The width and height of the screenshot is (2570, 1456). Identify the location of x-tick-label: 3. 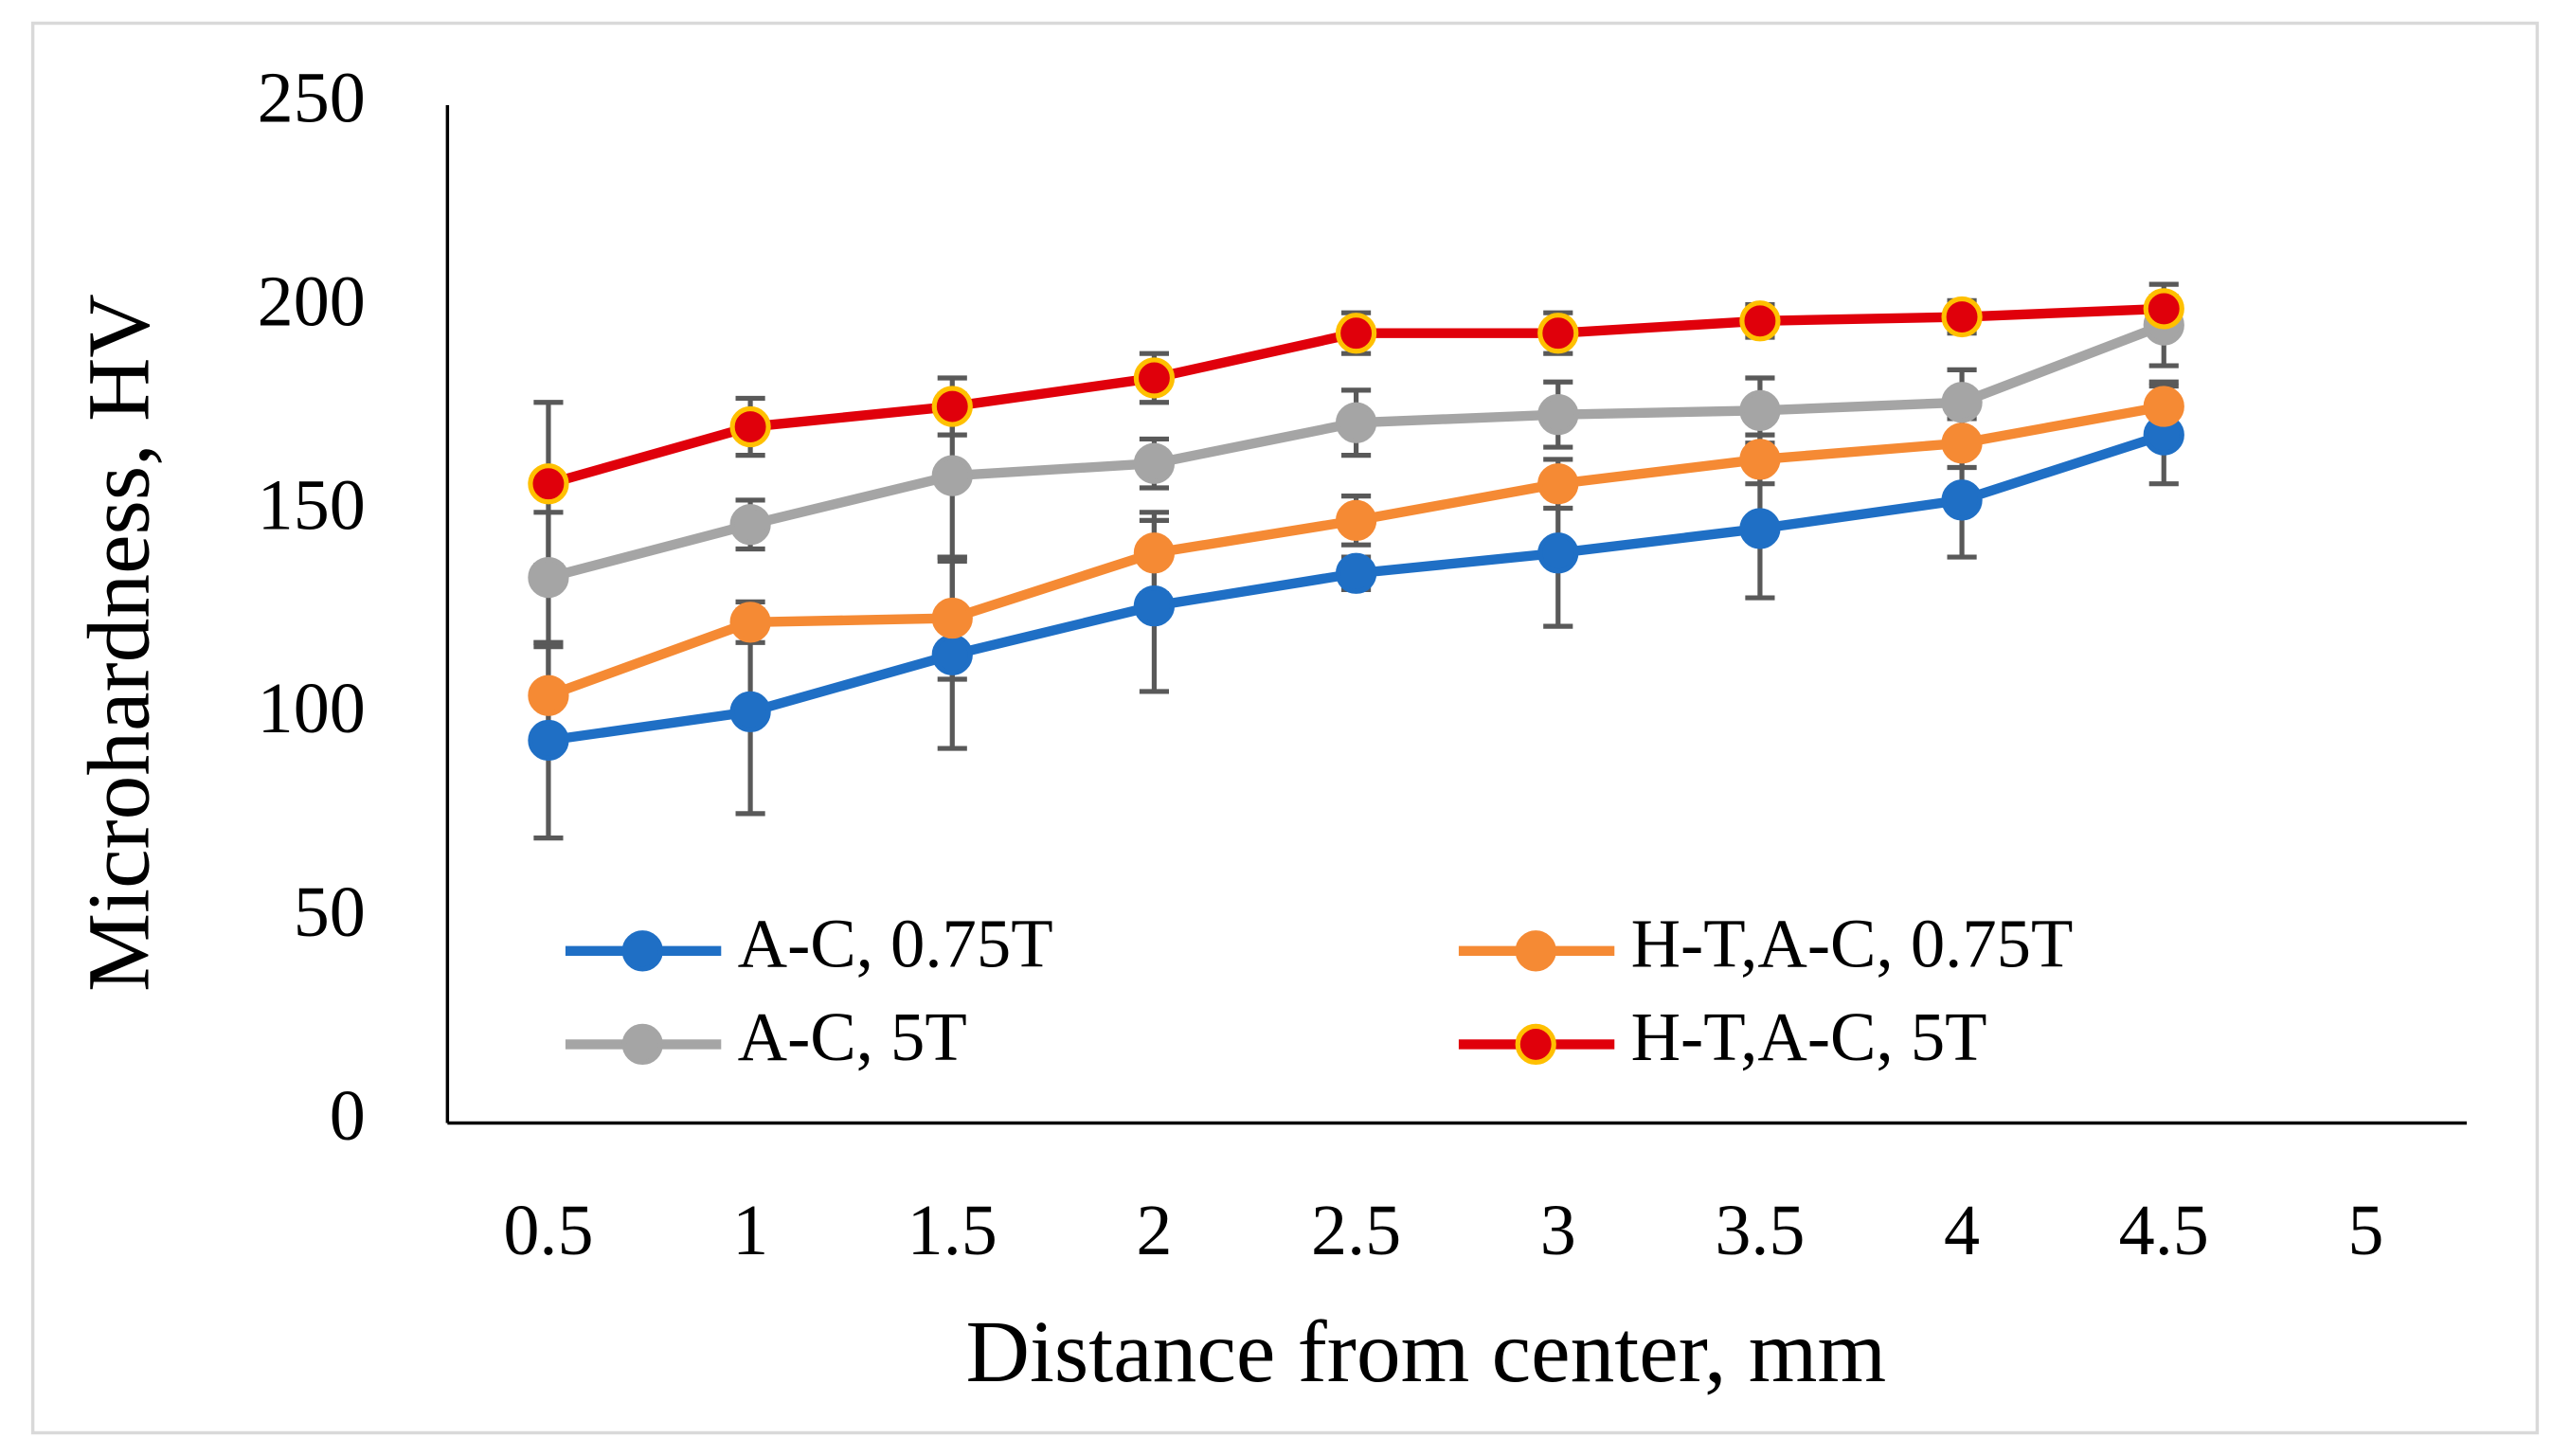
(1558, 1230).